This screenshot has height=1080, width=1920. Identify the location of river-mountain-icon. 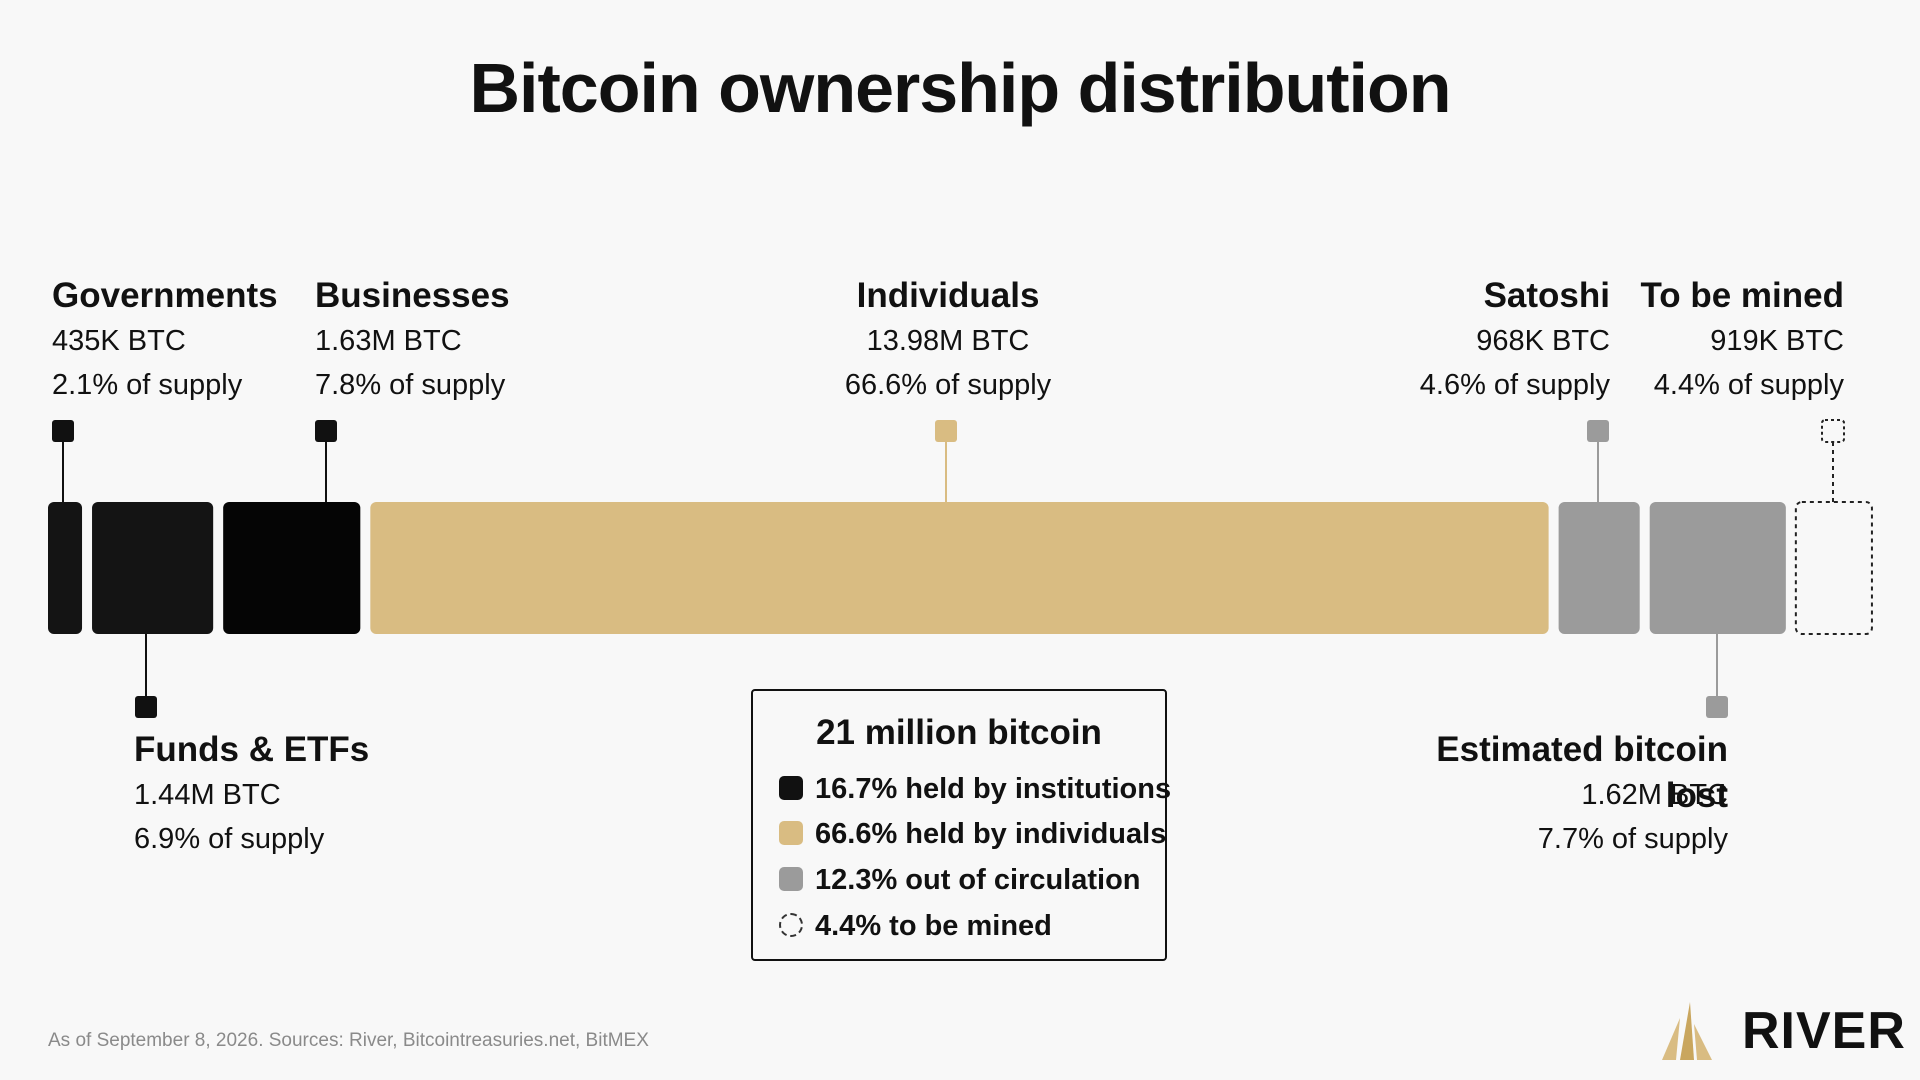
(1687, 1031).